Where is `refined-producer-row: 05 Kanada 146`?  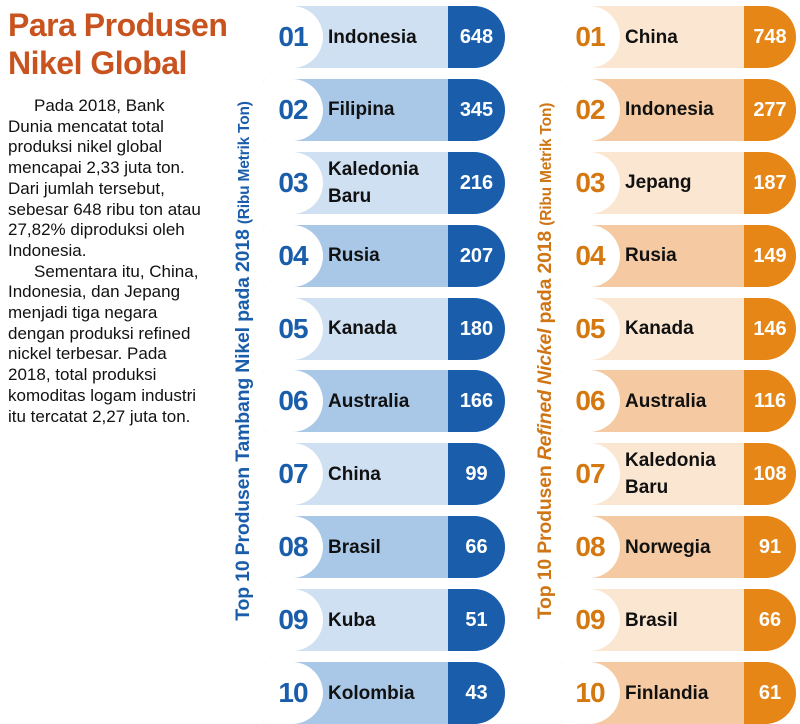 refined-producer-row: 05 Kanada 146 is located at coordinates (678, 328).